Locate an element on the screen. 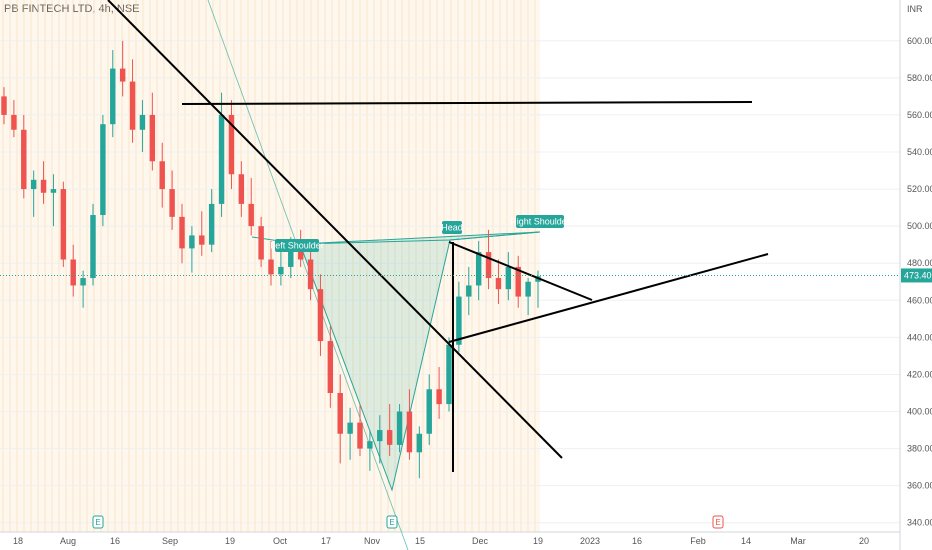  pennant-upper-line is located at coordinates (520, 271).